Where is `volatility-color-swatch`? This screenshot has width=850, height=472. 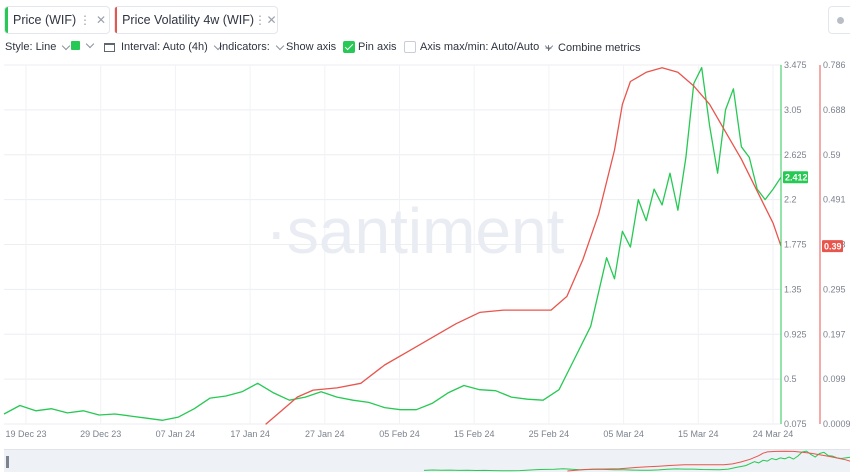 volatility-color-swatch is located at coordinates (116, 20).